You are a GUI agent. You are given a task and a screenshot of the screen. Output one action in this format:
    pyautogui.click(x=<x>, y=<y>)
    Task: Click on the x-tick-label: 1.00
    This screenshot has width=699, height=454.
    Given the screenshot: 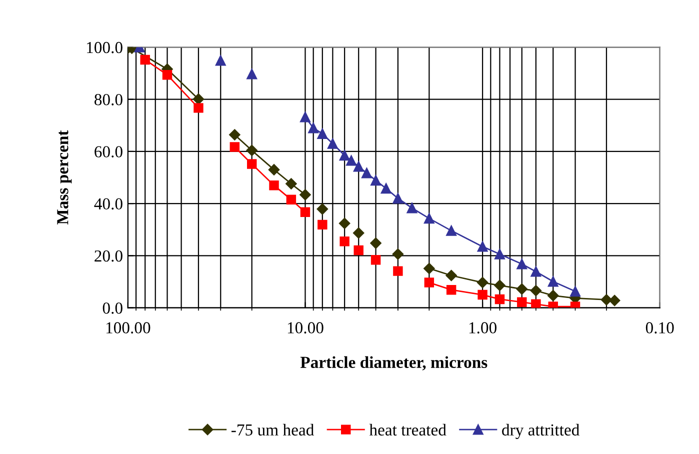 What is the action you would take?
    pyautogui.click(x=482, y=328)
    